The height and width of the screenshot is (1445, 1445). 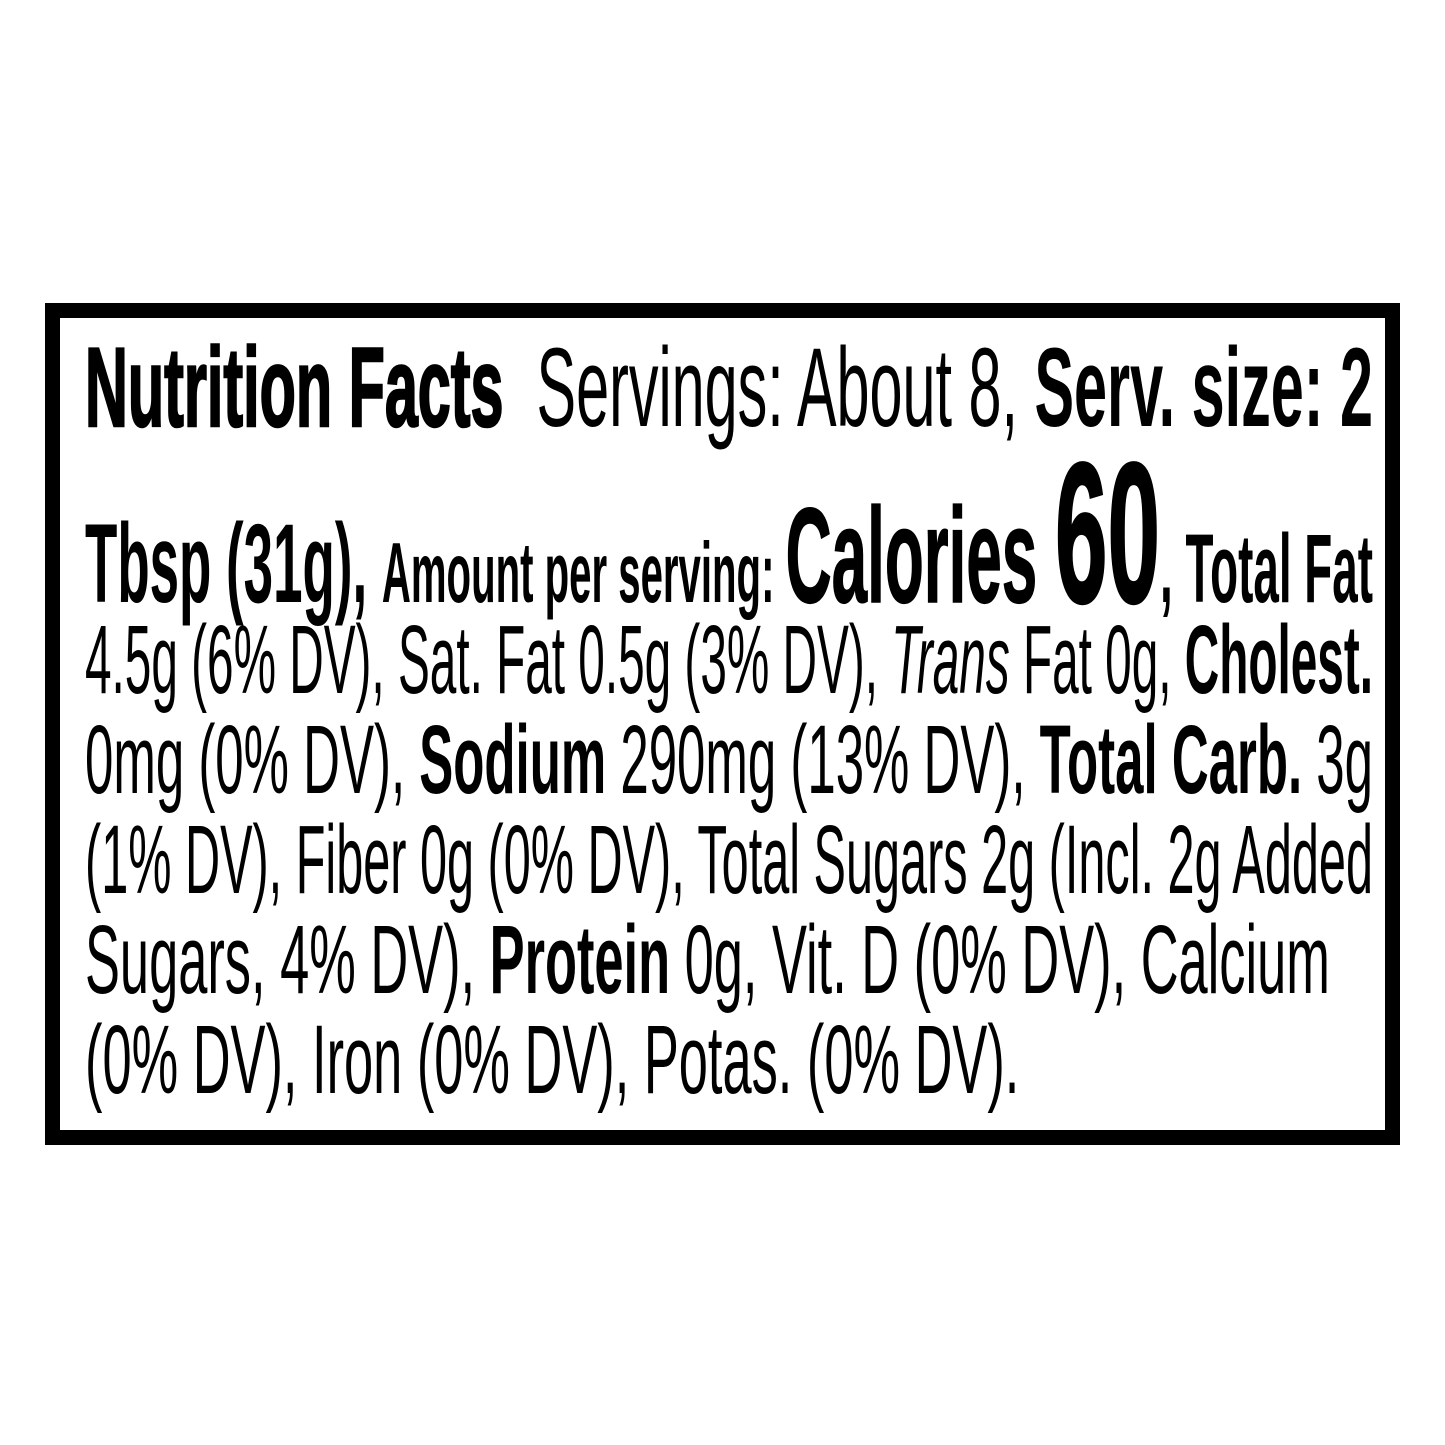 I want to click on cholesterol-value: 0mg (0% DV),, so click(x=252, y=759).